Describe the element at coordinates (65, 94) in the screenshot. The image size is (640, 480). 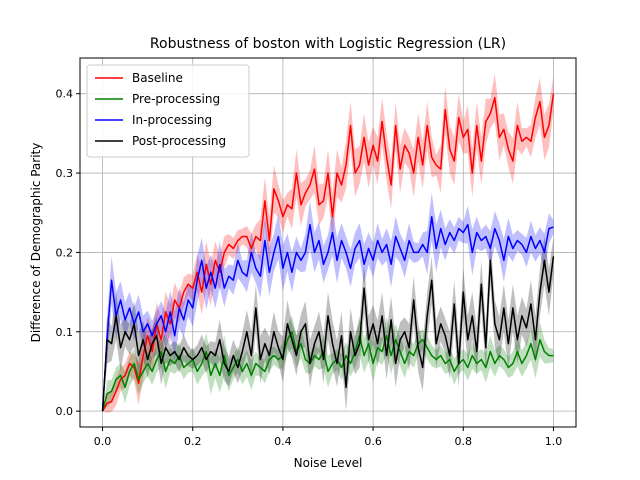
I see `y-tick-label: 0.4` at that location.